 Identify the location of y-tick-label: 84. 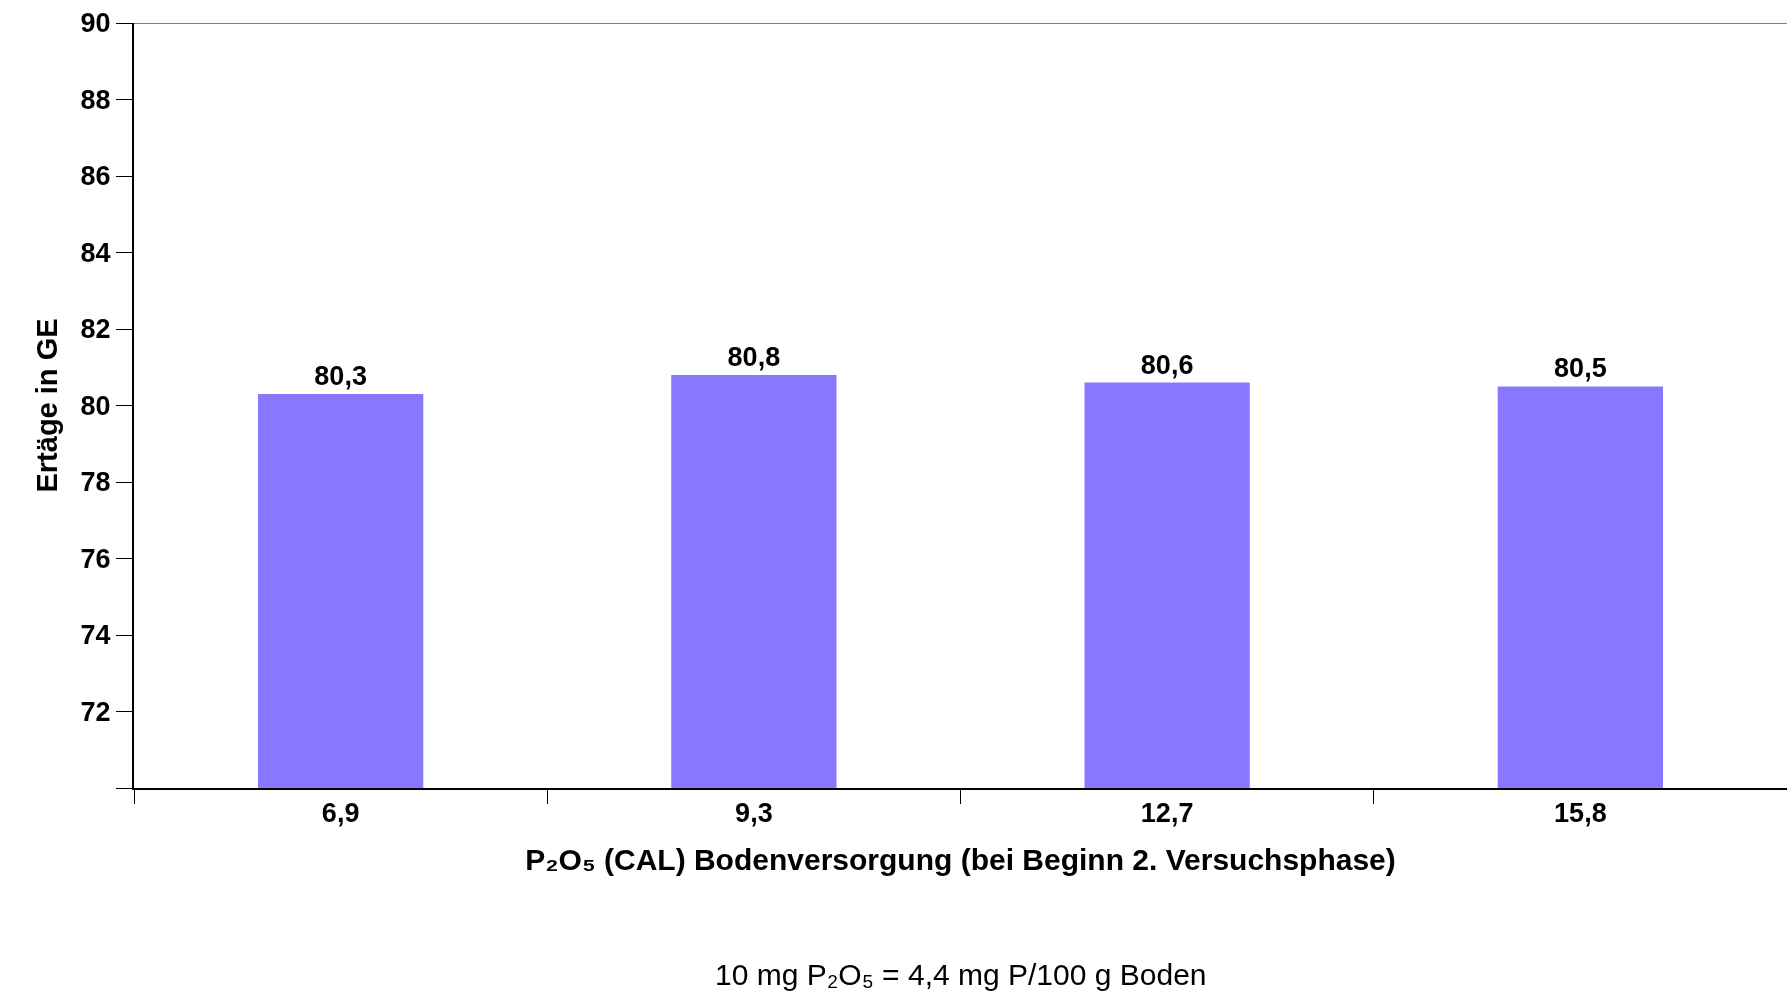
(95, 252).